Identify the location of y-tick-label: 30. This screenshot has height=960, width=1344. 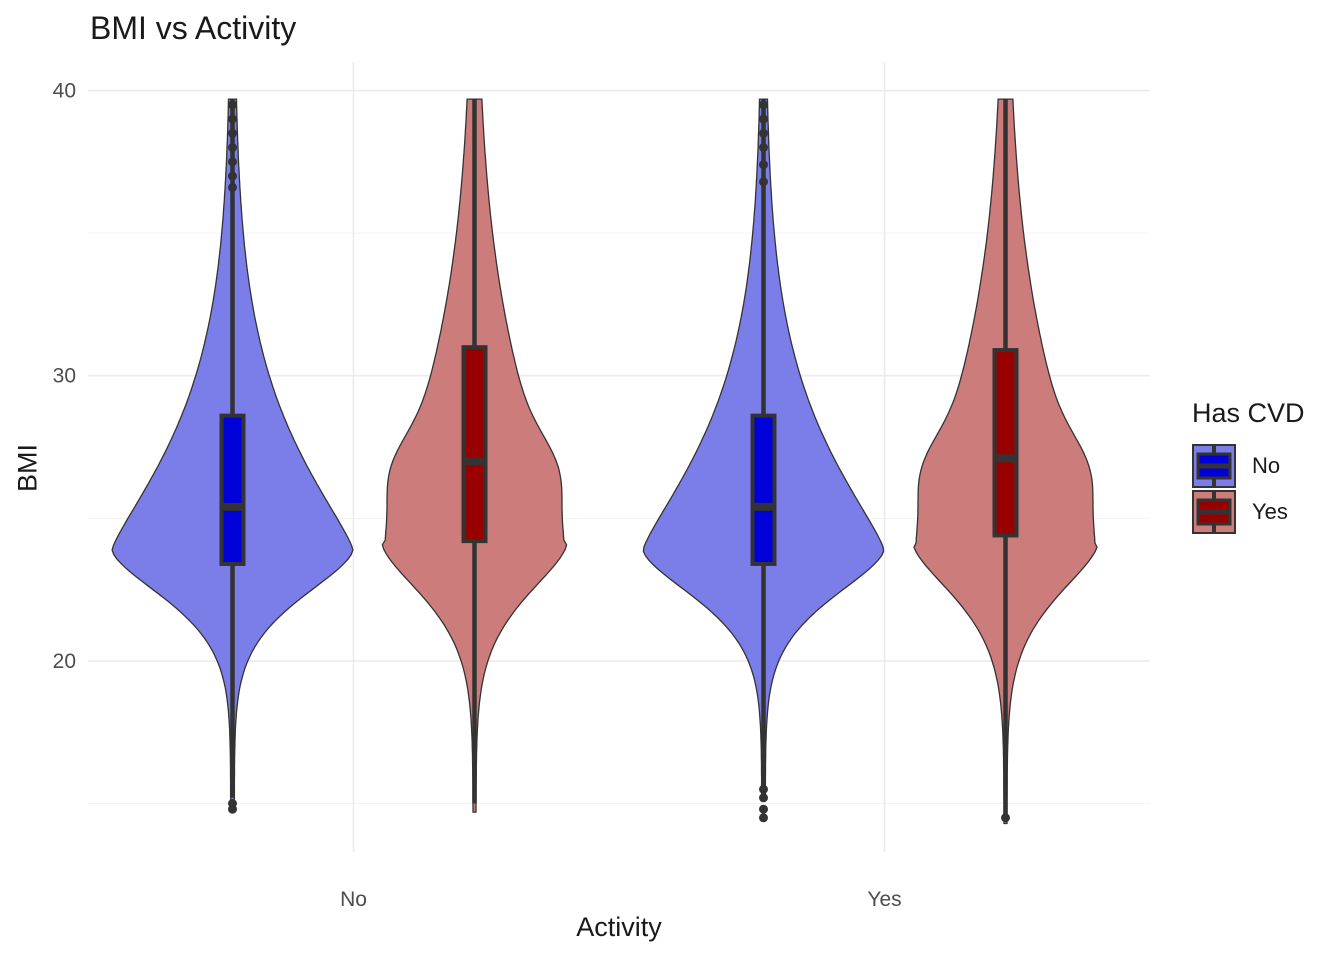
(64, 376).